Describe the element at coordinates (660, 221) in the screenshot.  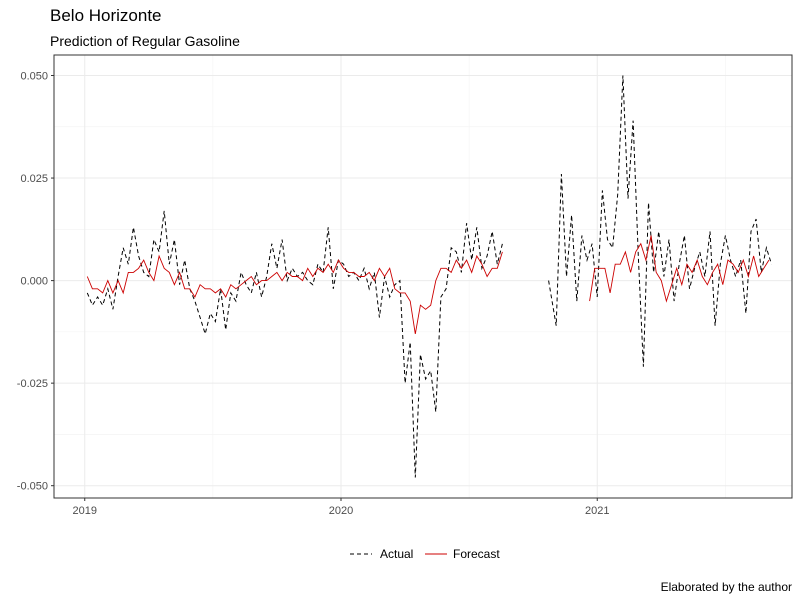
I see `series-line-actual` at that location.